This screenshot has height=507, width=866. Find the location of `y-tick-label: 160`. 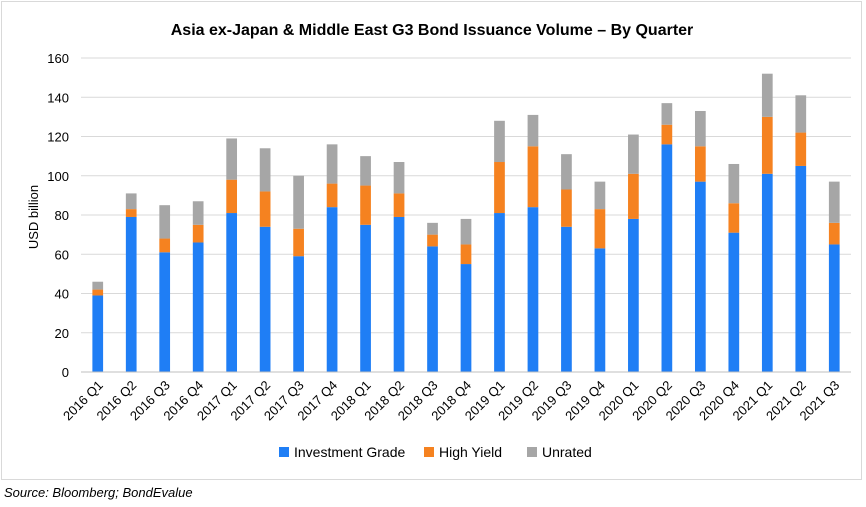

y-tick-label: 160 is located at coordinates (58, 58).